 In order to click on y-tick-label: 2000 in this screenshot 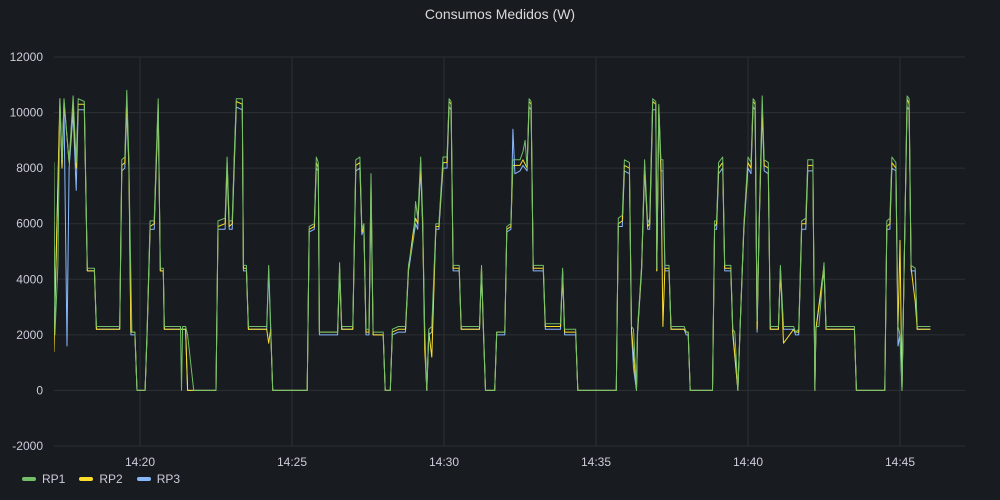, I will do `click(29, 335)`.